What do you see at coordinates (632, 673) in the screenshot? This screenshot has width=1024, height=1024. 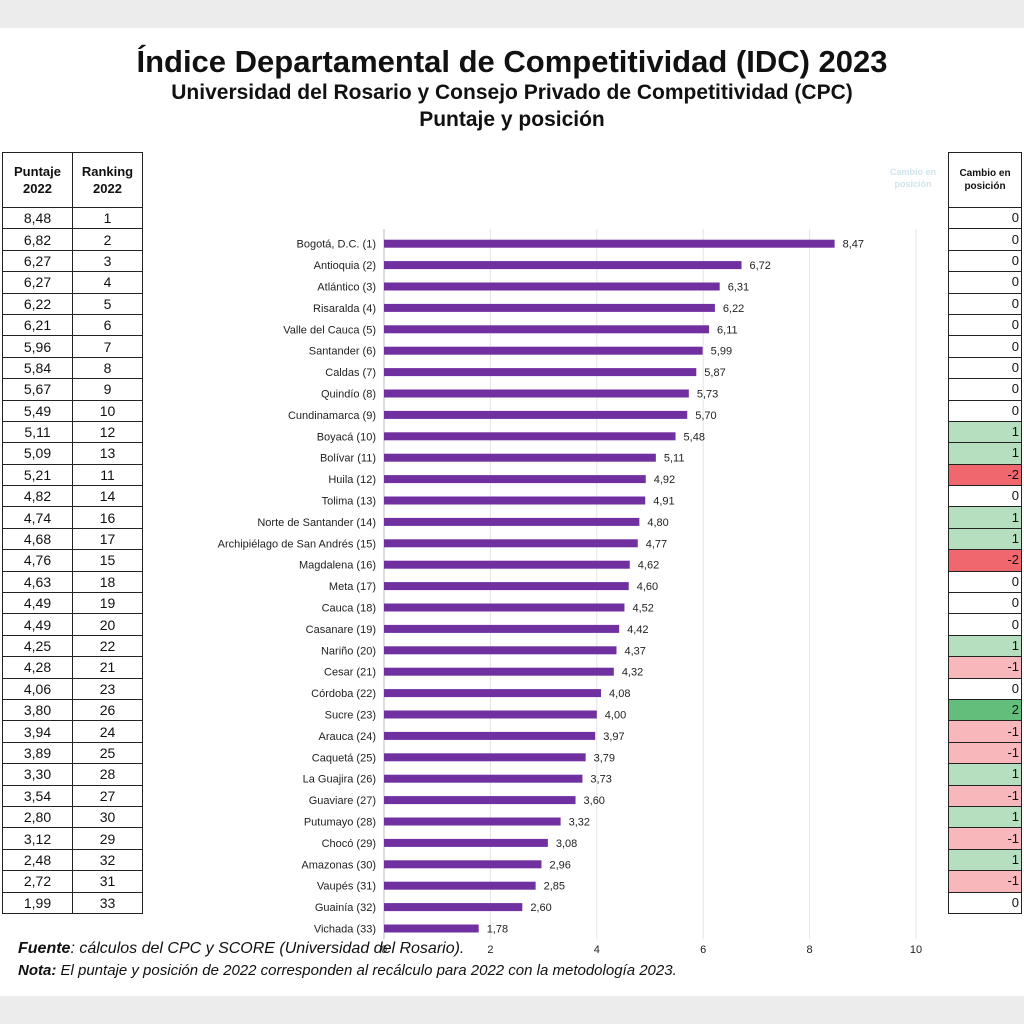 I see `data-label: 4,32` at bounding box center [632, 673].